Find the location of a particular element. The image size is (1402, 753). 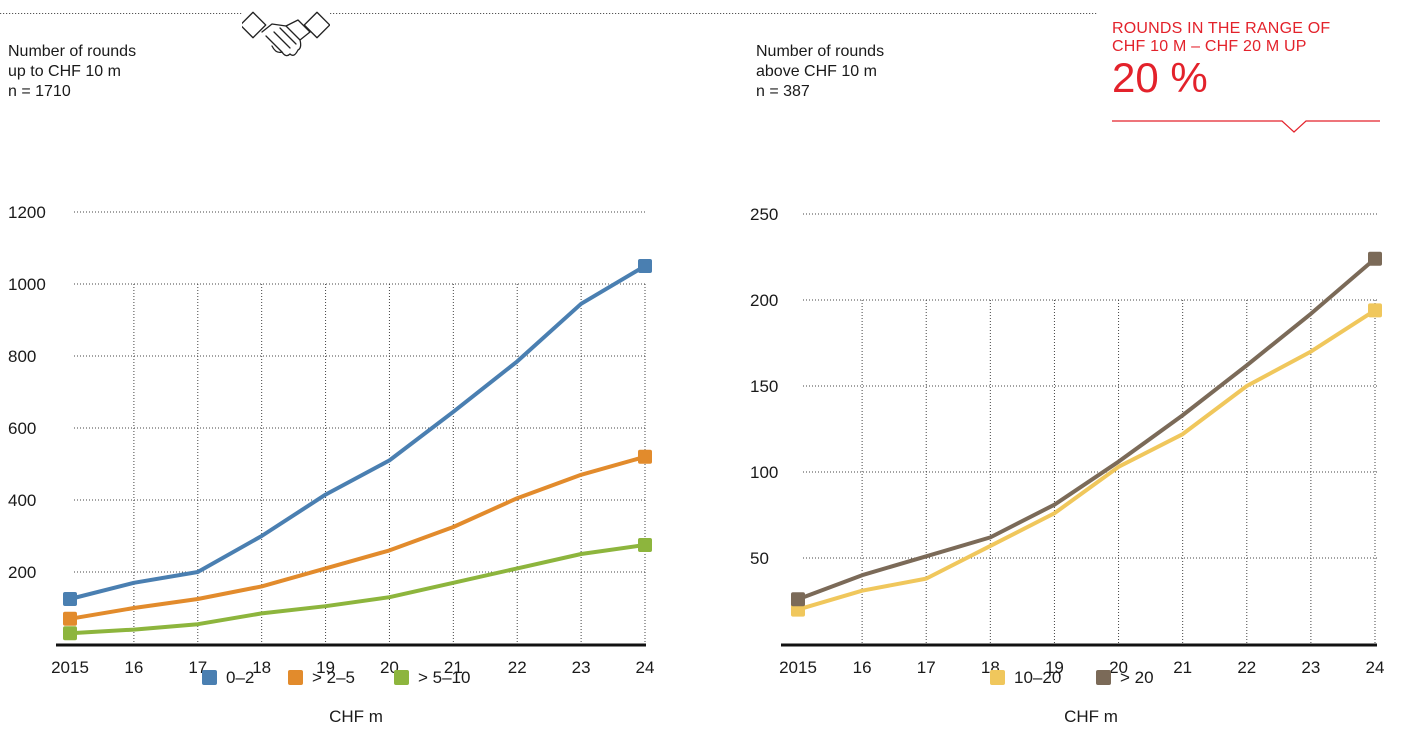

left-y-tick-label: 1000 is located at coordinates (27, 284).